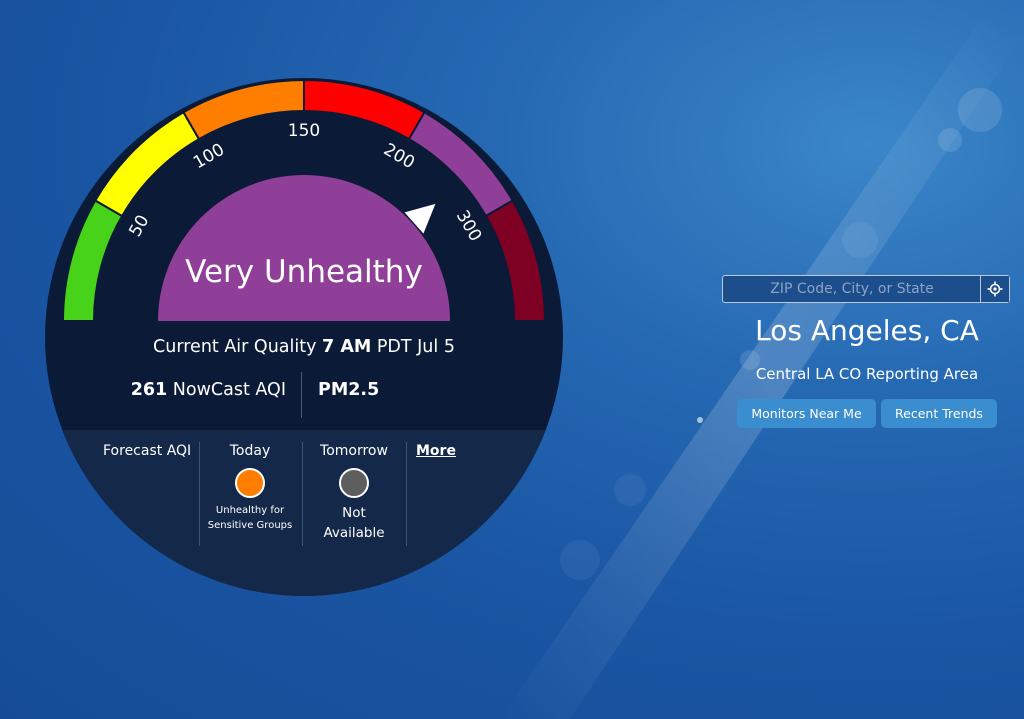 This screenshot has width=1024, height=719. Describe the element at coordinates (304, 272) in the screenshot. I see `aqi-category-label: Very Unhealthy` at that location.